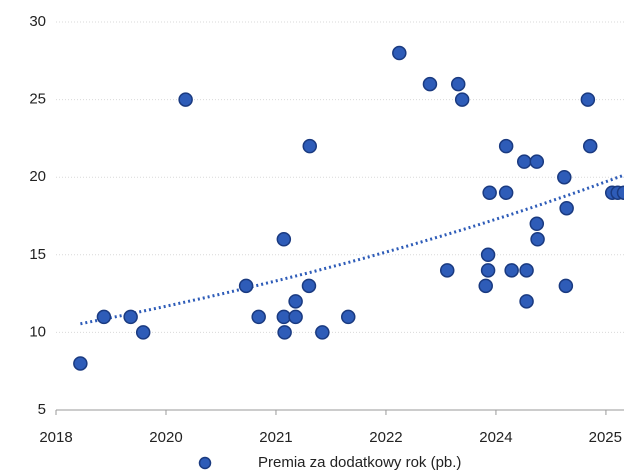 This screenshot has width=624, height=472. What do you see at coordinates (42, 409) in the screenshot?
I see `y-tick-label: 5` at bounding box center [42, 409].